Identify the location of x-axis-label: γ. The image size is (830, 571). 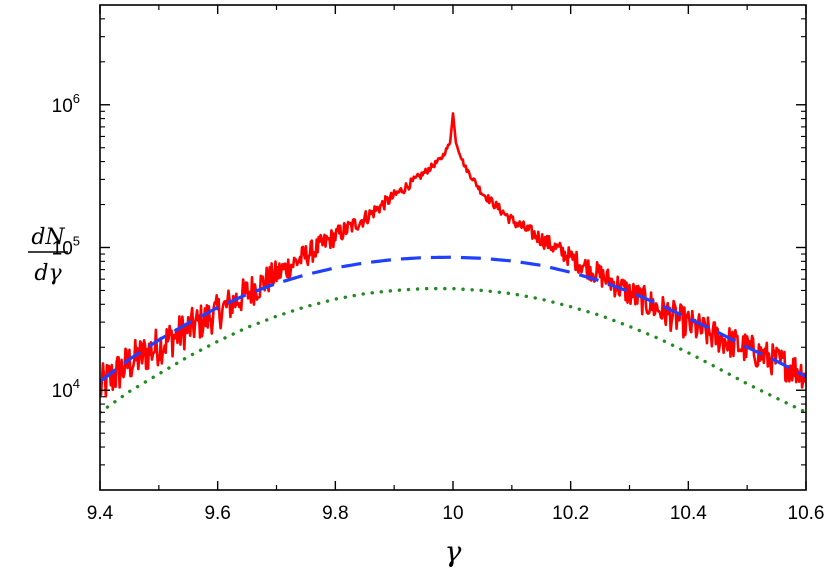
(453, 551).